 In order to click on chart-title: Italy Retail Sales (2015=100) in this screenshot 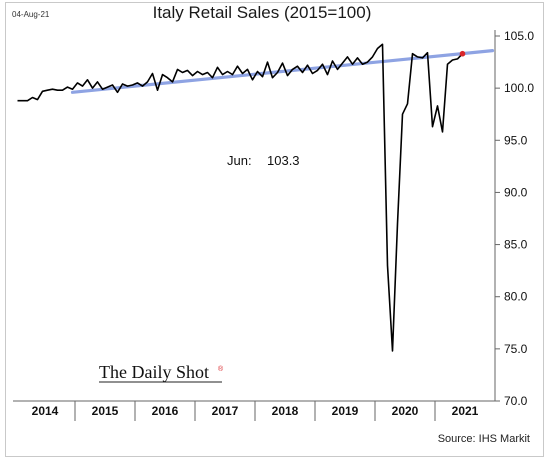, I will do `click(262, 12)`.